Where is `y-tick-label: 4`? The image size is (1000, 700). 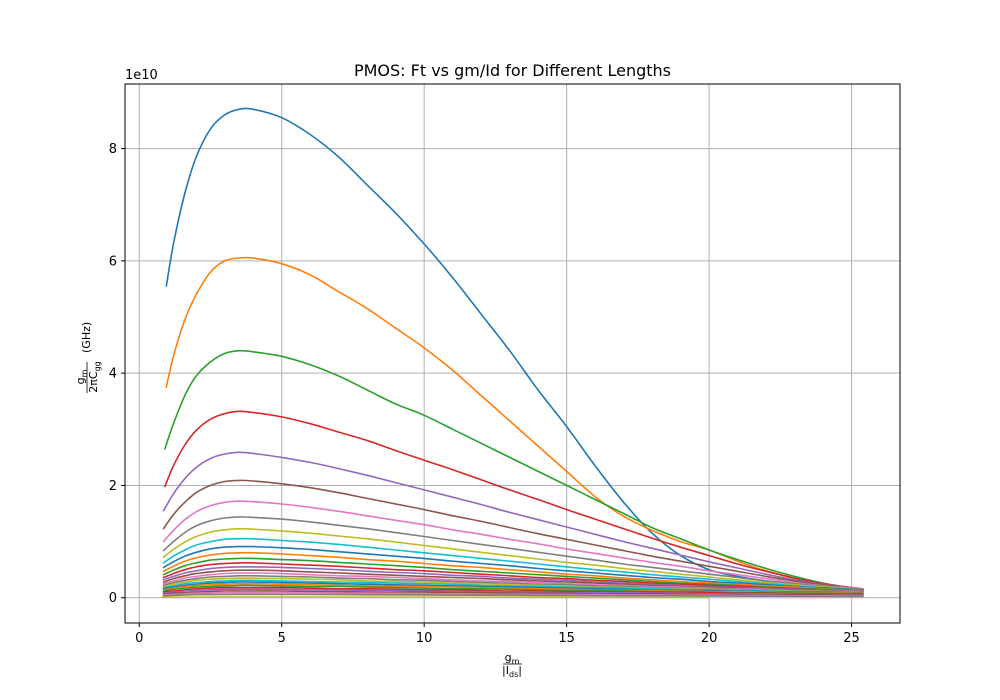
y-tick-label: 4 is located at coordinates (113, 374).